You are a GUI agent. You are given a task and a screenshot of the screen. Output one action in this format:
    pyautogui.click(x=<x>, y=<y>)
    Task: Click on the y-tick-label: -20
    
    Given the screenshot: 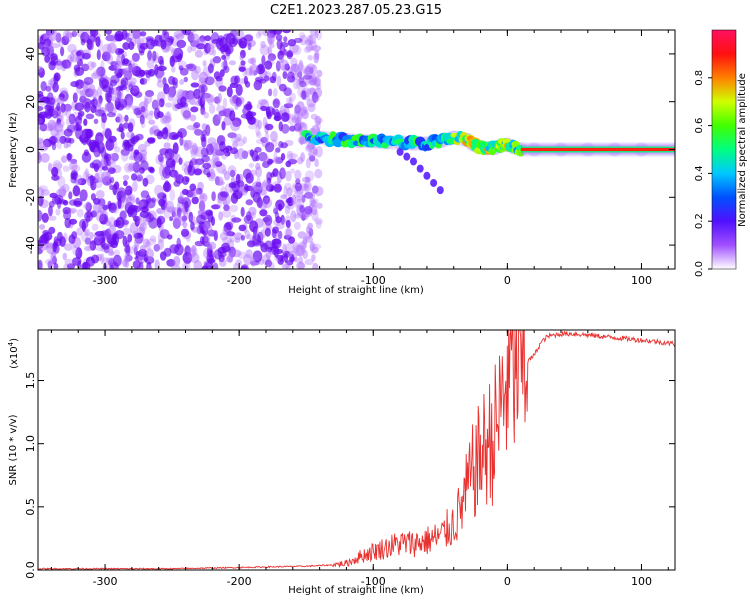 What is the action you would take?
    pyautogui.click(x=30, y=197)
    